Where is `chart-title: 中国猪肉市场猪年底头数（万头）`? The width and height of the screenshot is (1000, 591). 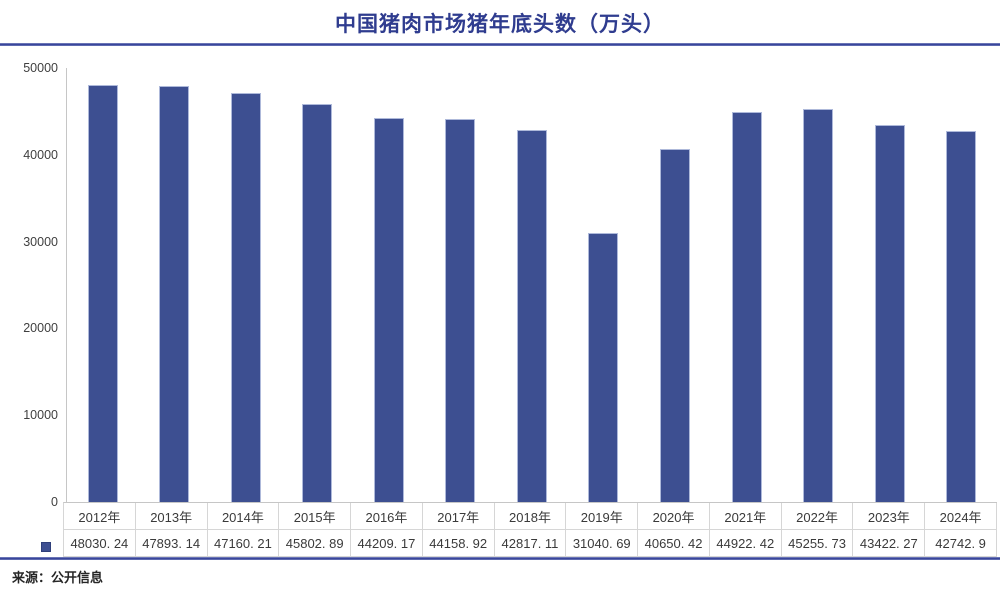 chart-title: 中国猪肉市场猪年底头数（万头） is located at coordinates (500, 24).